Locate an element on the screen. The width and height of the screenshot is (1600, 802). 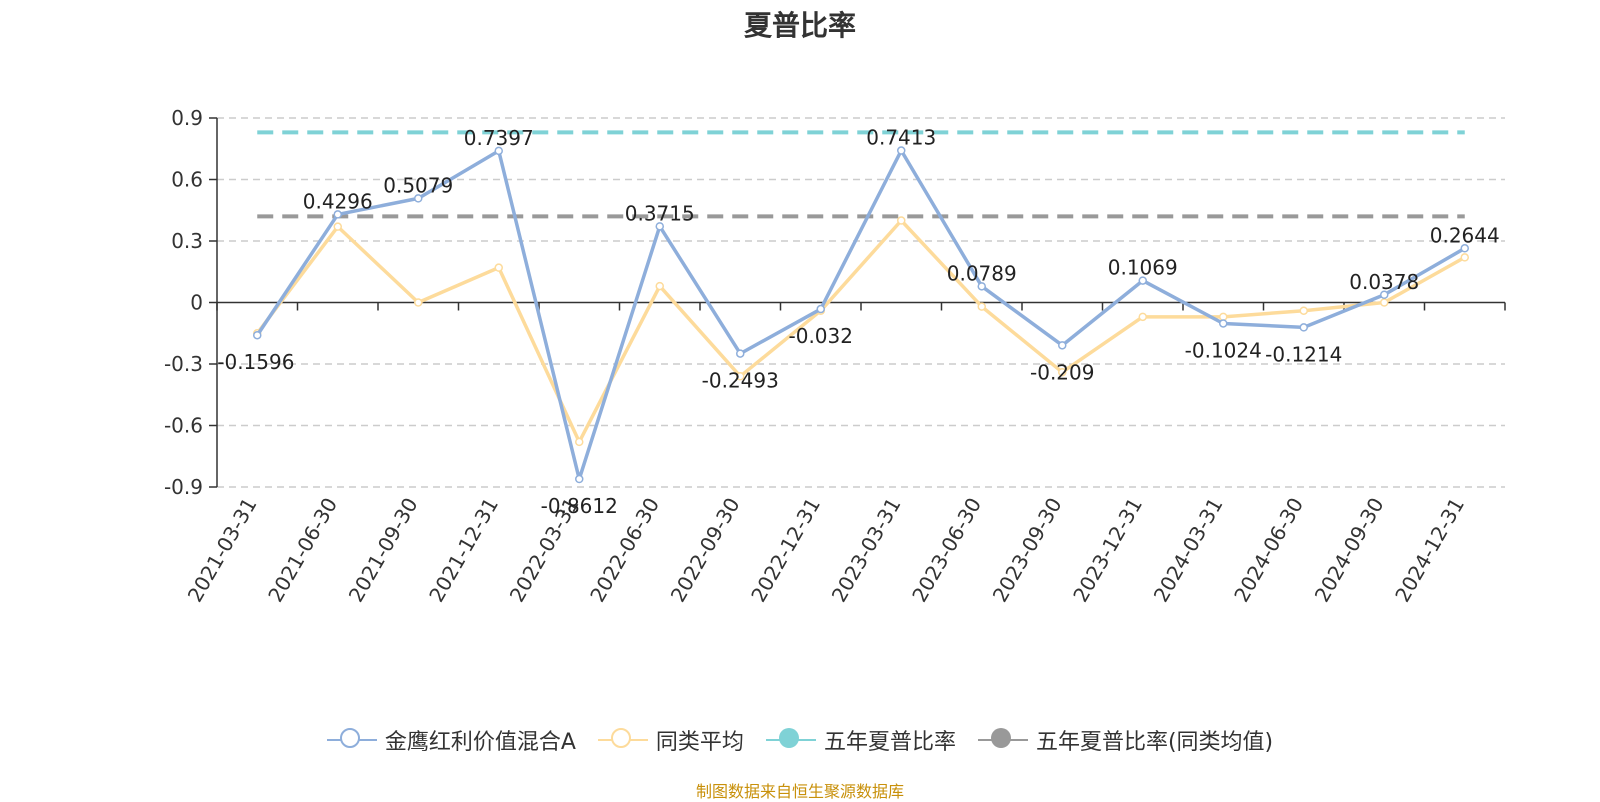
x-tick-label: 2024-03-31 is located at coordinates (1188, 550).